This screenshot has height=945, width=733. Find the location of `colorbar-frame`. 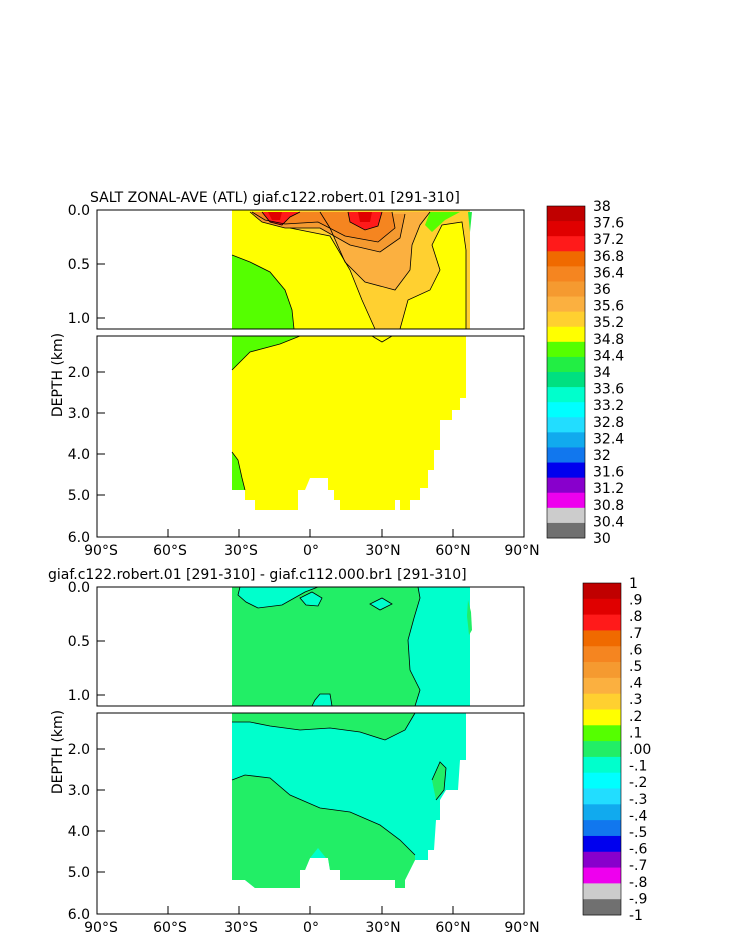

colorbar-frame is located at coordinates (602, 749).